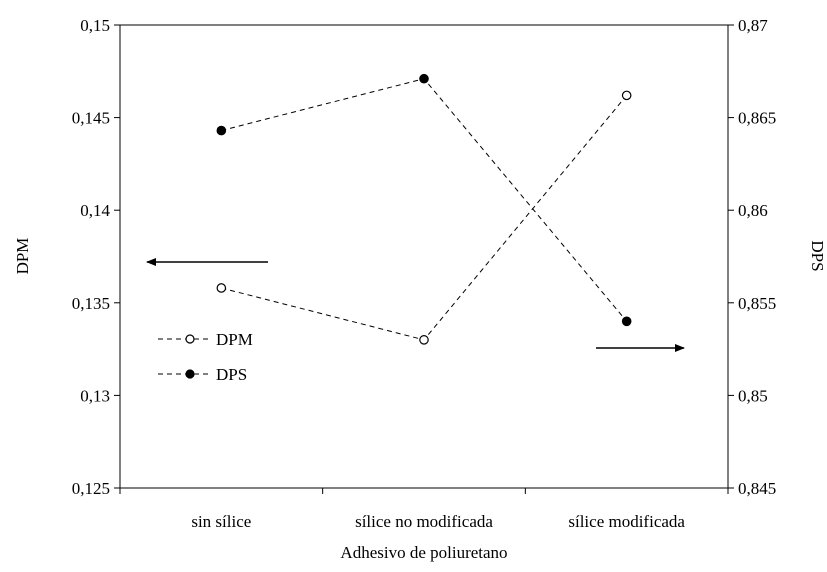 This screenshot has height=572, width=827. I want to click on legend: DPM DPS, so click(205, 357).